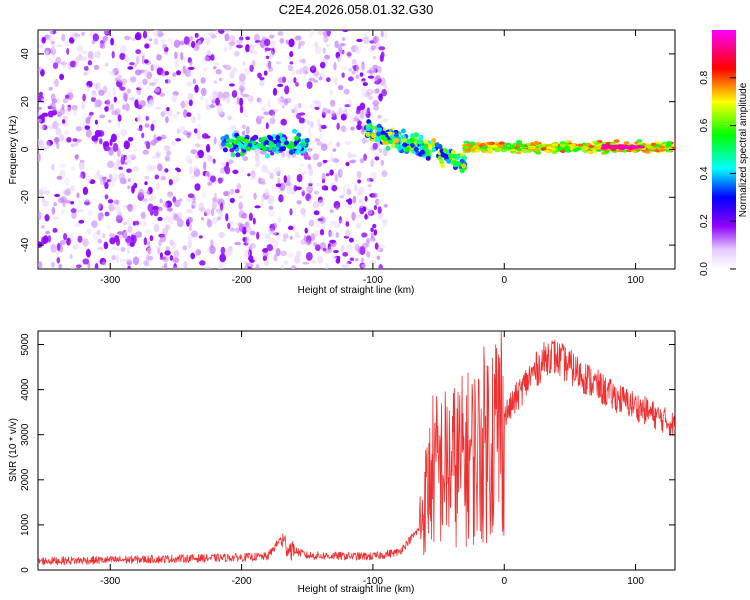  I want to click on y-tick-label: 4000, so click(25, 389).